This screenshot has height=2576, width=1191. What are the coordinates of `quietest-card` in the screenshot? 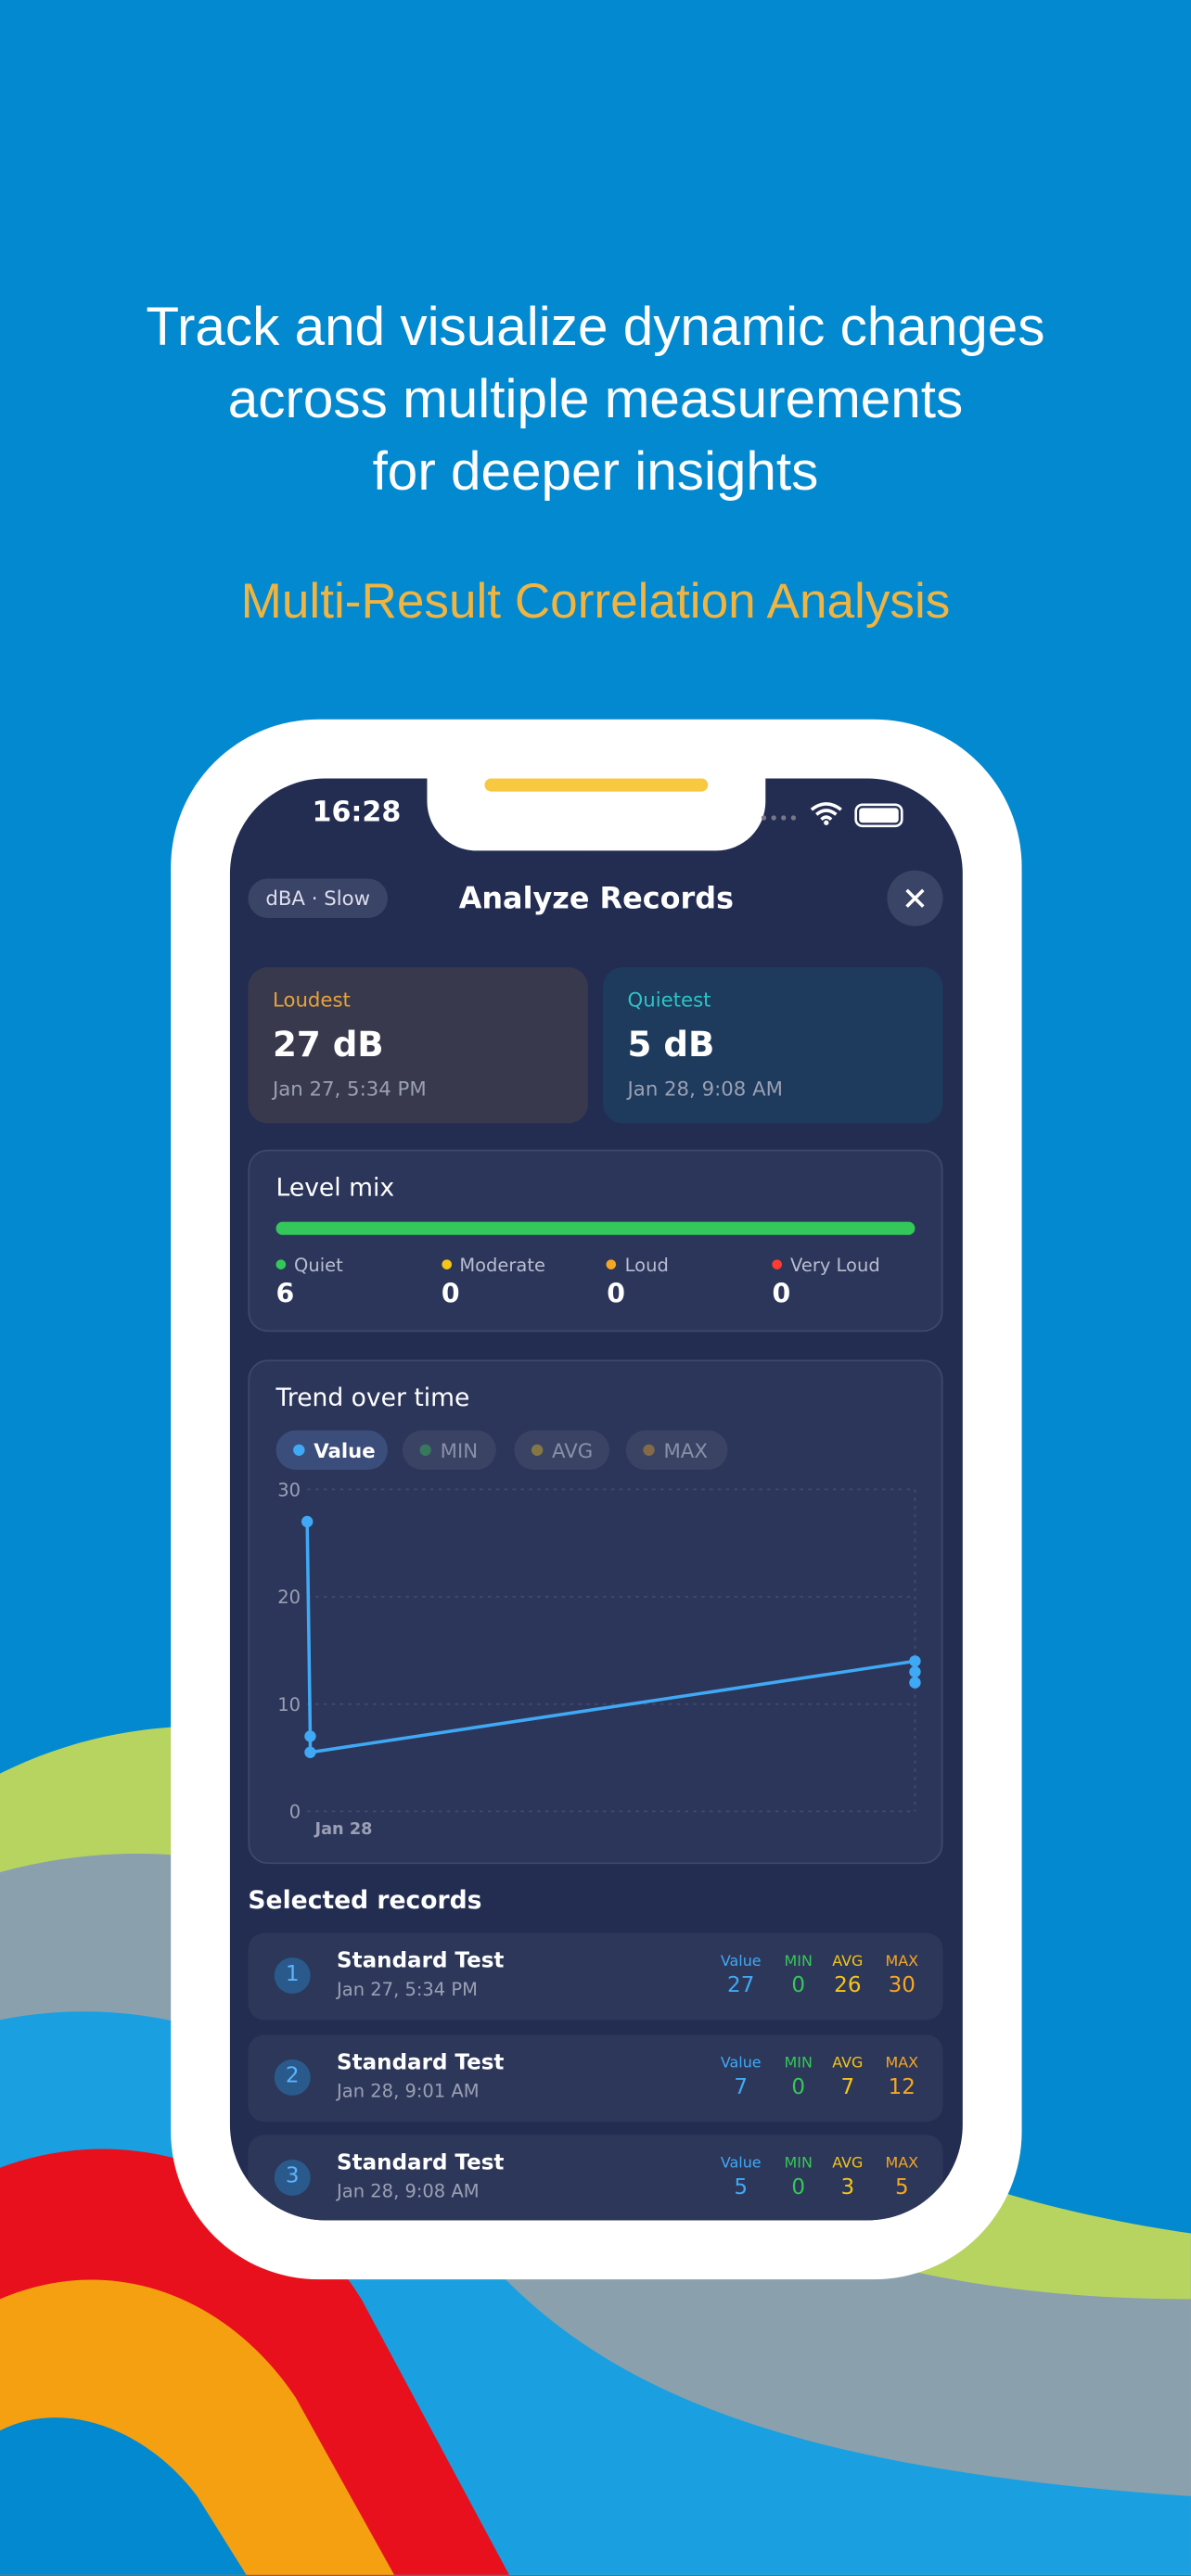 It's located at (772, 1045).